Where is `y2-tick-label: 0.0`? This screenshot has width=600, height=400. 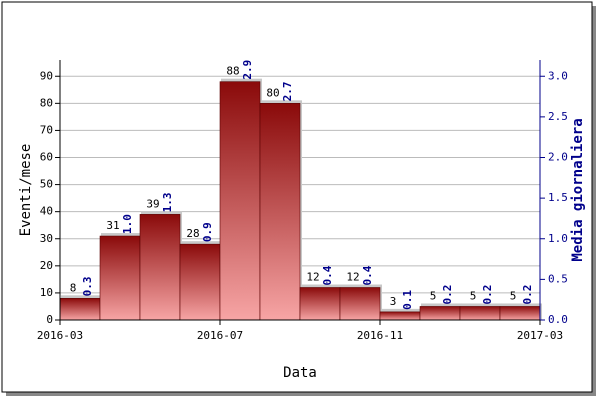
y2-tick-label: 0.0 is located at coordinates (558, 319).